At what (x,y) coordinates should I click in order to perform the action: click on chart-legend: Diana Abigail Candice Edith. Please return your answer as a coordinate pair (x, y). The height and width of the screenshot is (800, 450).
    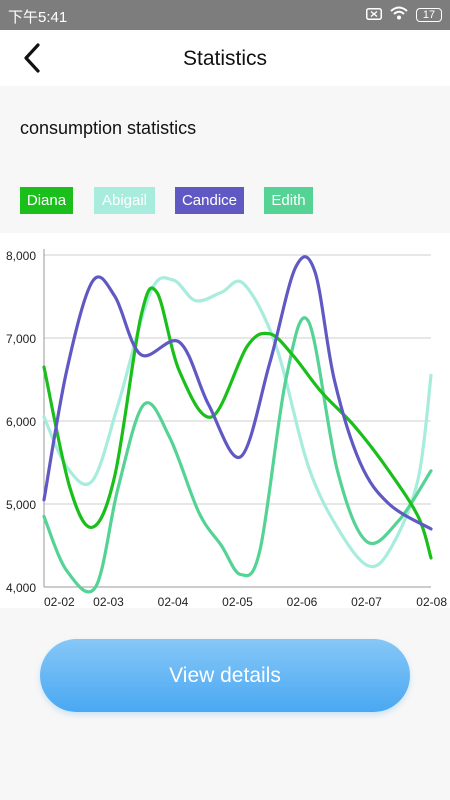
    Looking at the image, I should click on (225, 200).